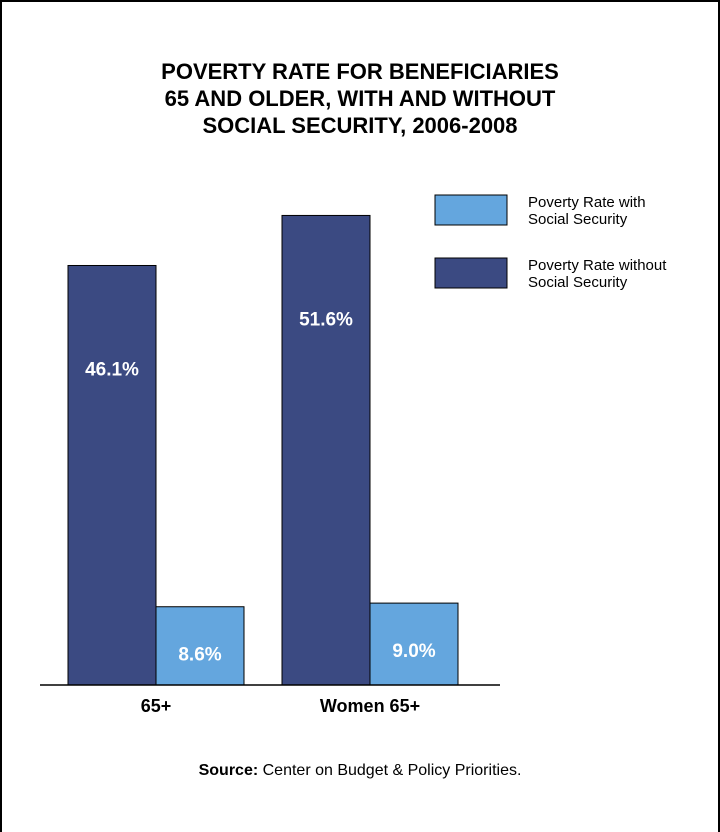 This screenshot has width=720, height=832. What do you see at coordinates (360, 71) in the screenshot?
I see `chart-title-line-1: POVERTY RATE FOR BENEFICIARIES` at bounding box center [360, 71].